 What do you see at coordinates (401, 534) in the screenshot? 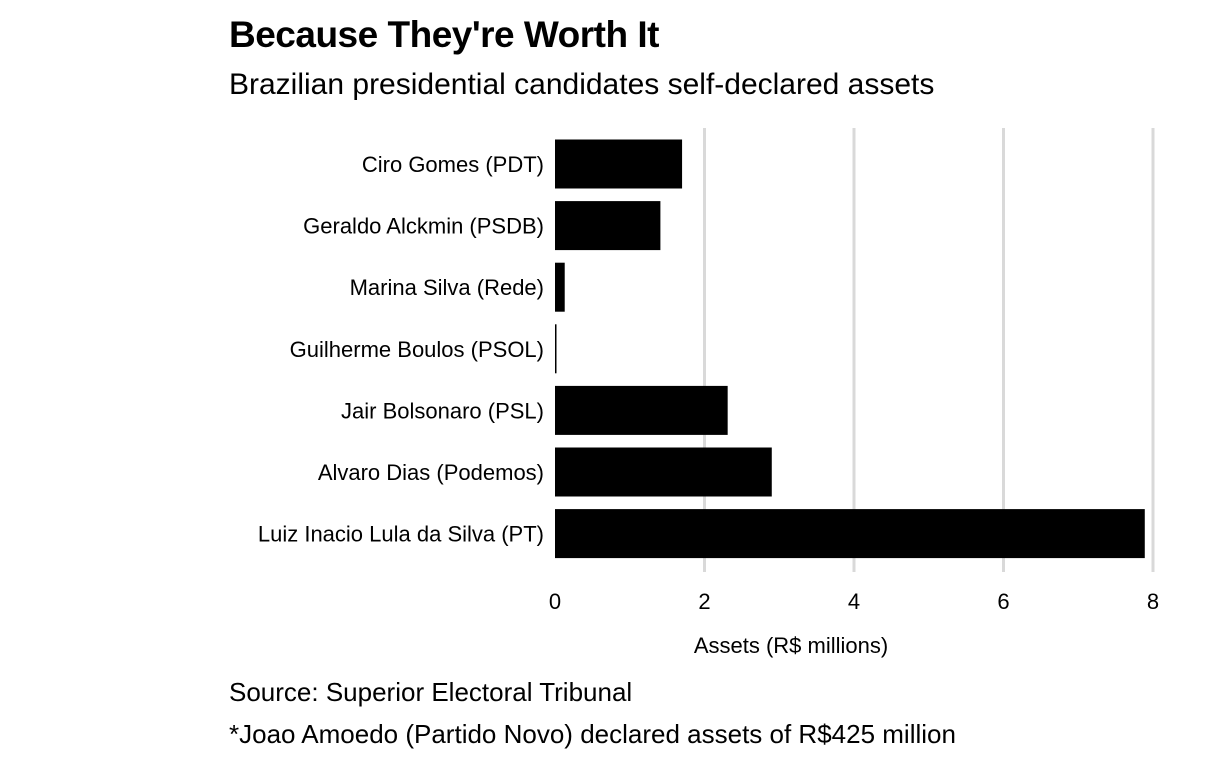
I see `category-label: Luiz Inacio Lula da Silva (PT)` at bounding box center [401, 534].